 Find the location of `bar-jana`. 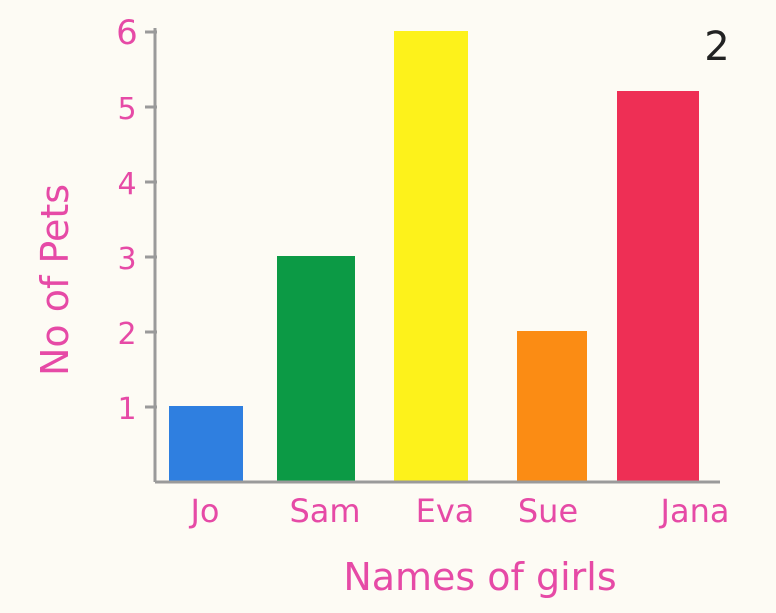

bar-jana is located at coordinates (658, 287).